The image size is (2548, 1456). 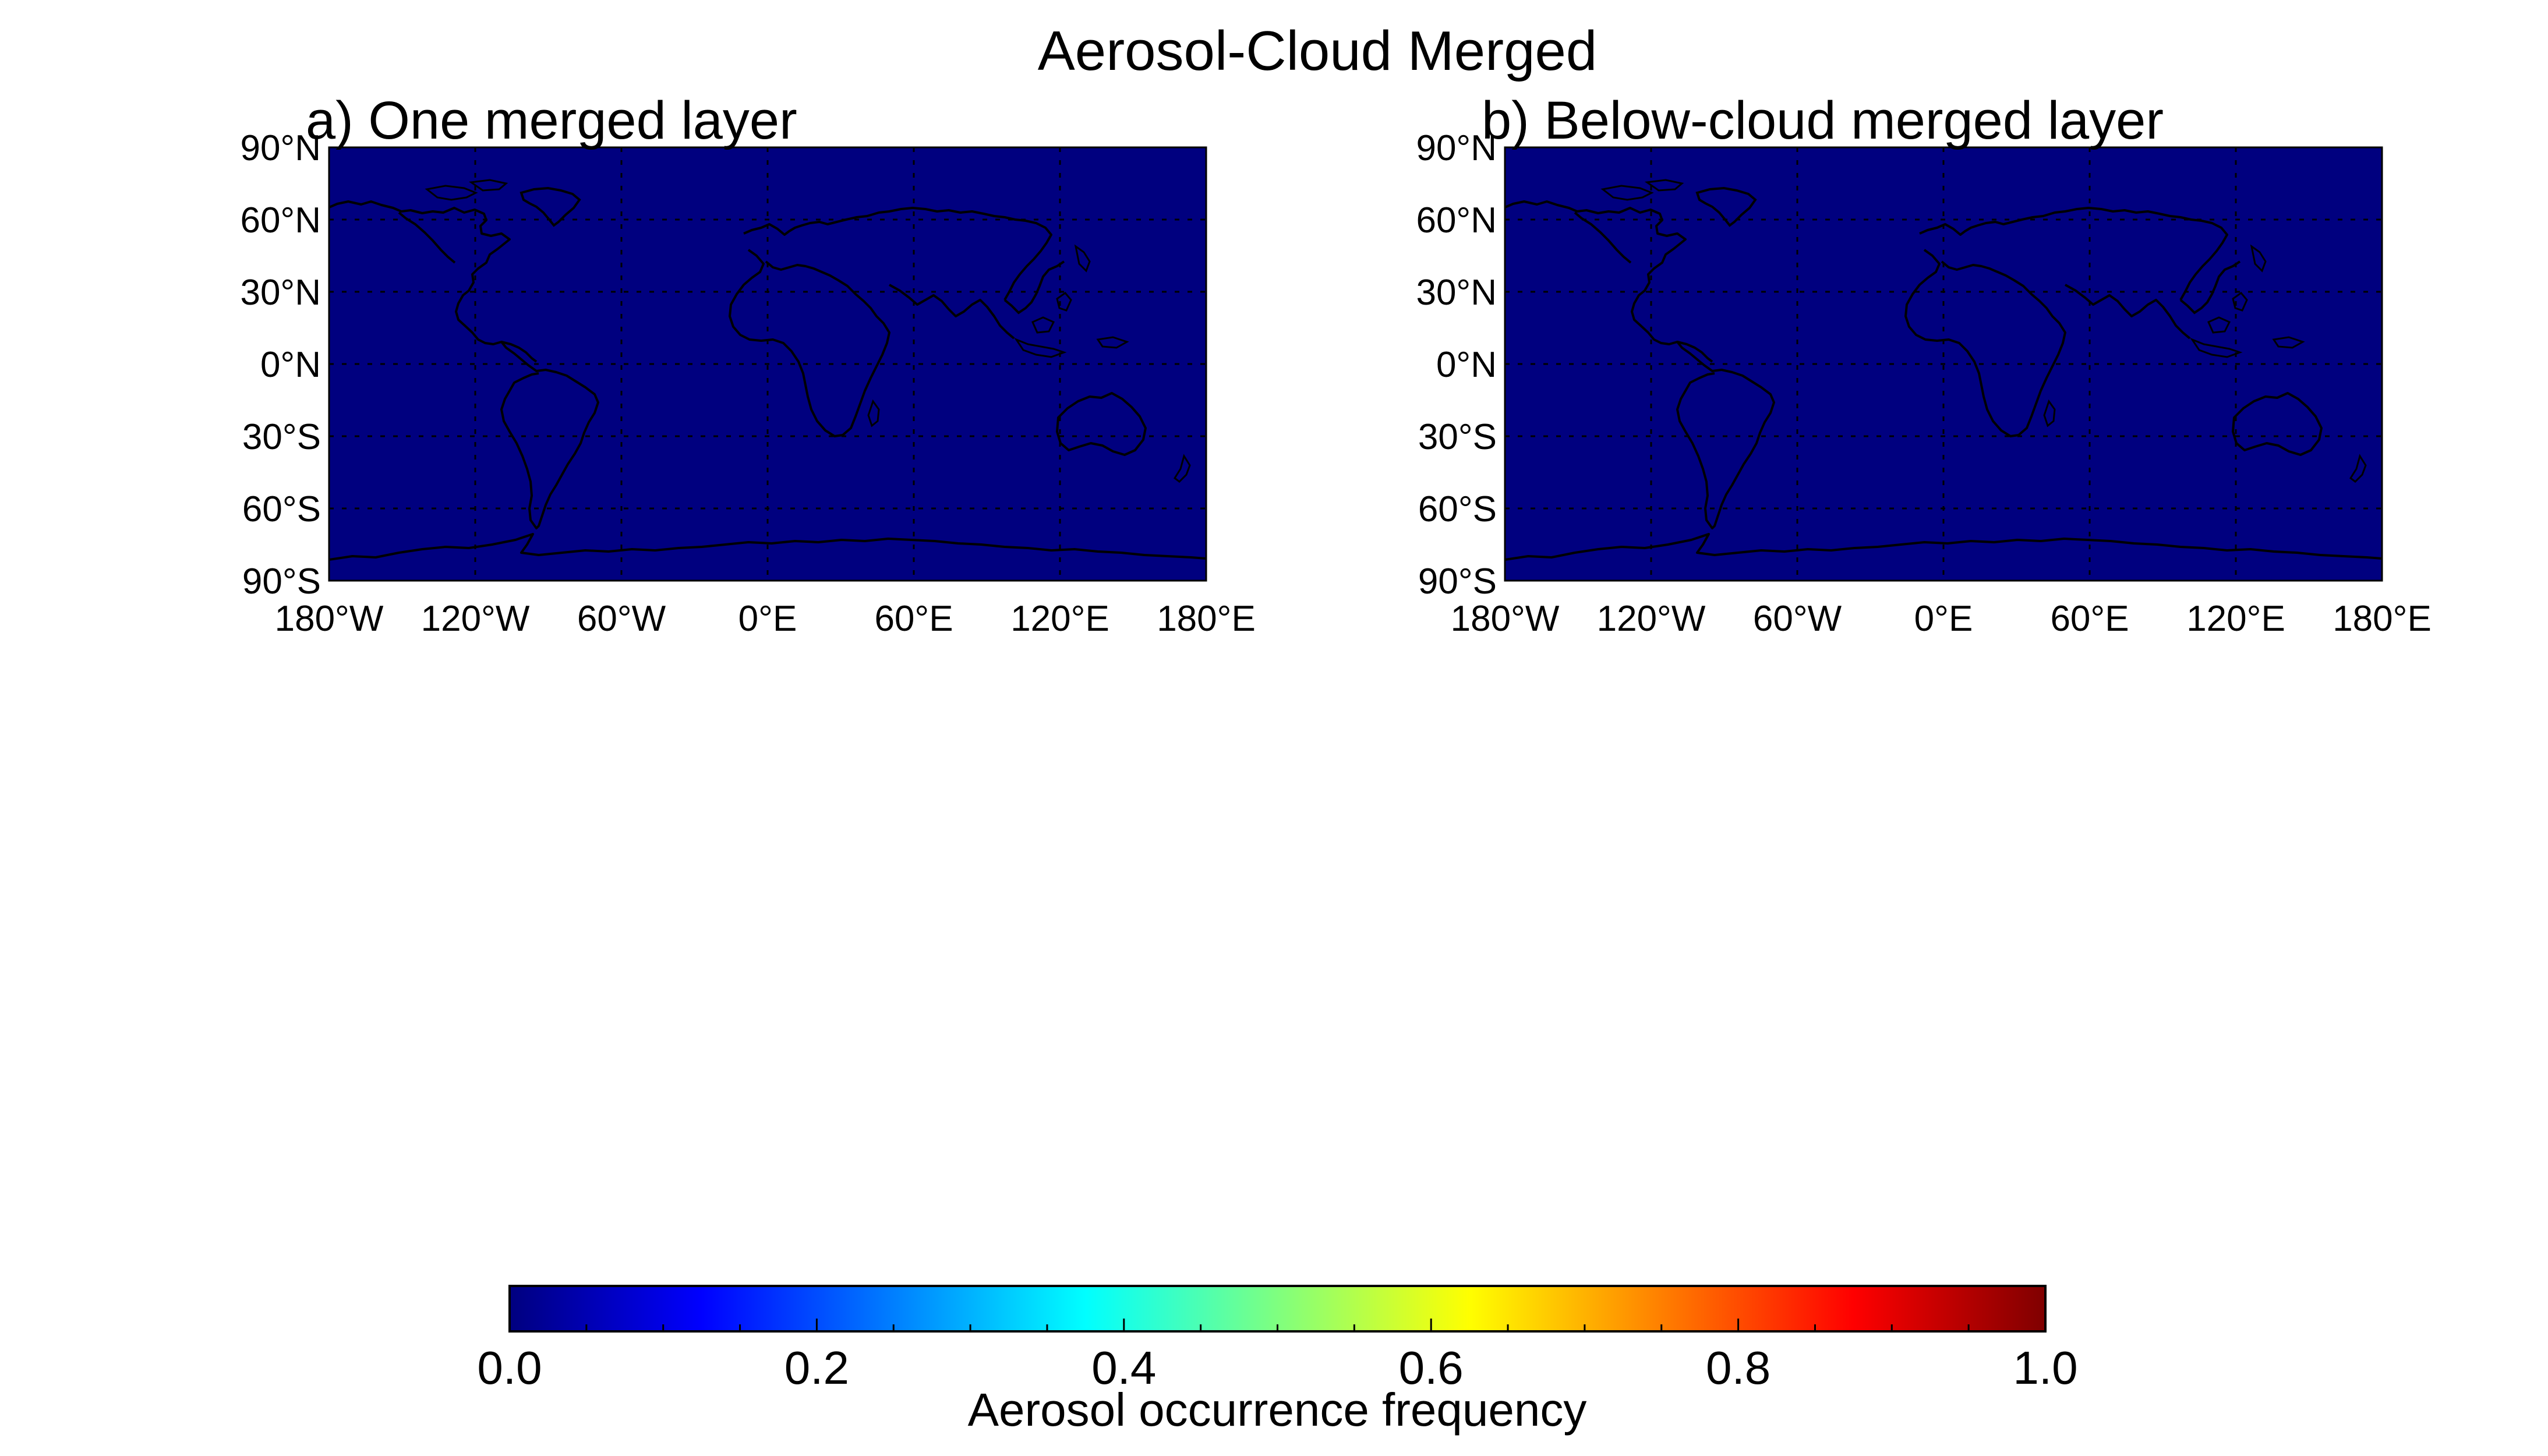 I want to click on colorbar-tick-label: 0.4, so click(x=1123, y=1368).